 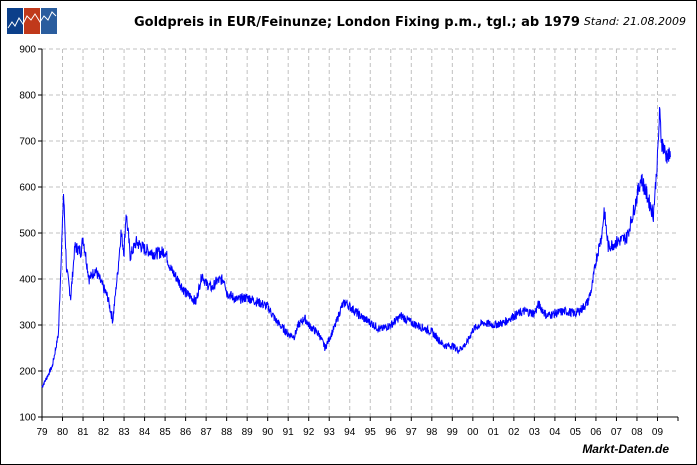 I want to click on x-tick-label: 98, so click(x=432, y=432).